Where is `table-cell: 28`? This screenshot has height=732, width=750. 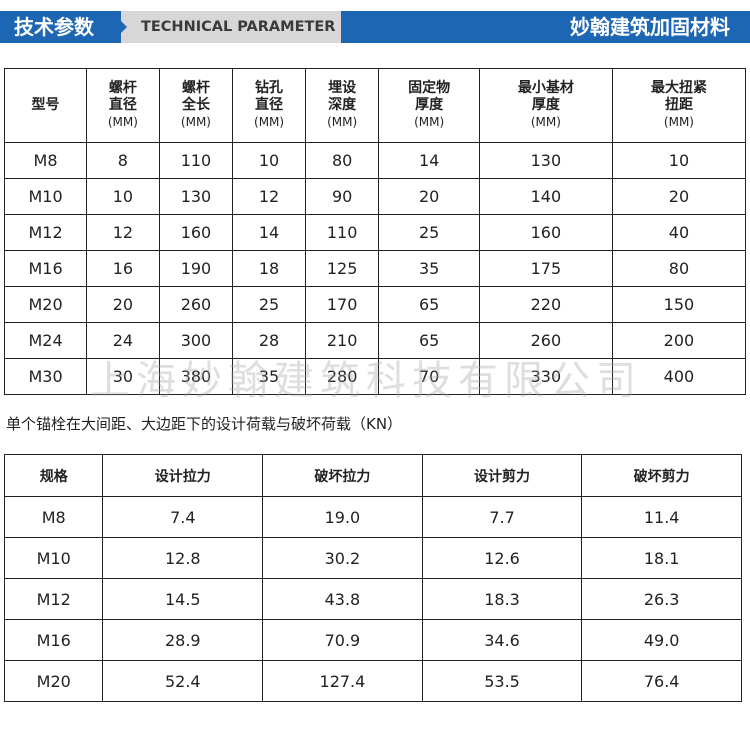 table-cell: 28 is located at coordinates (269, 340).